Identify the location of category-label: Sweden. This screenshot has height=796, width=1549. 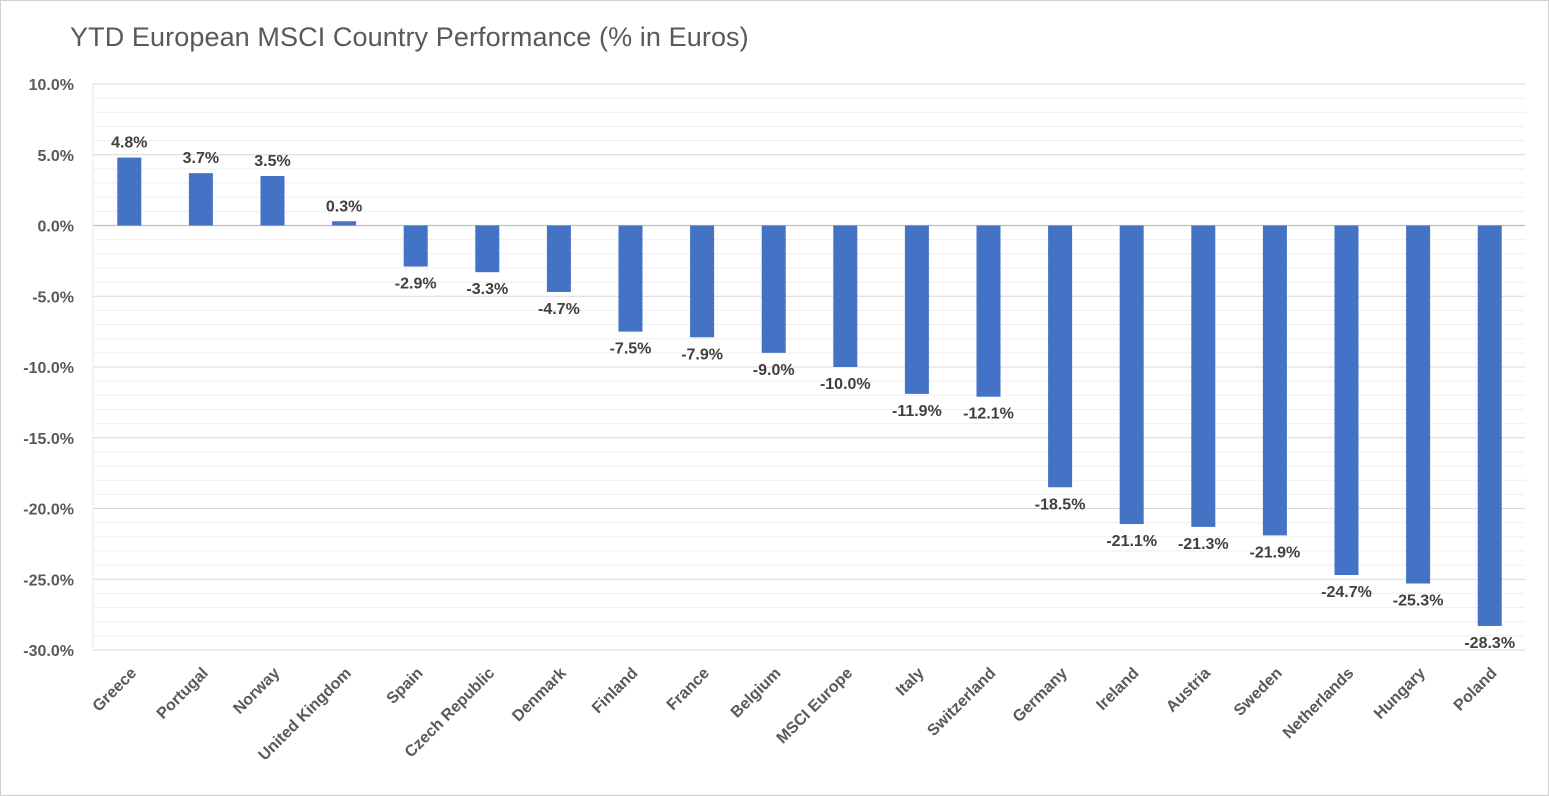
(1258, 692).